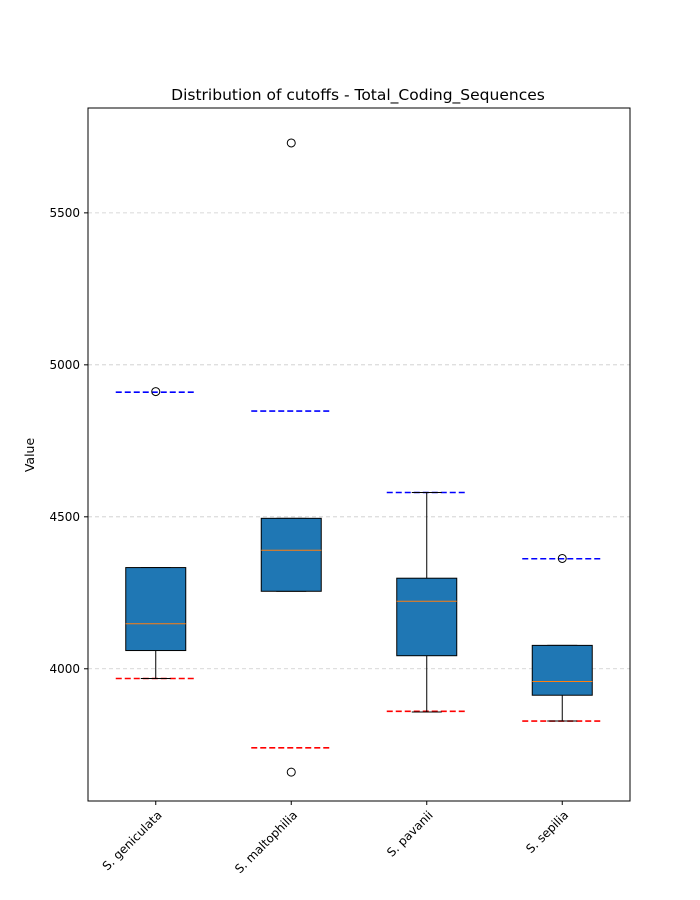  Describe the element at coordinates (29, 455) in the screenshot. I see `y-axis-label: Value` at that location.